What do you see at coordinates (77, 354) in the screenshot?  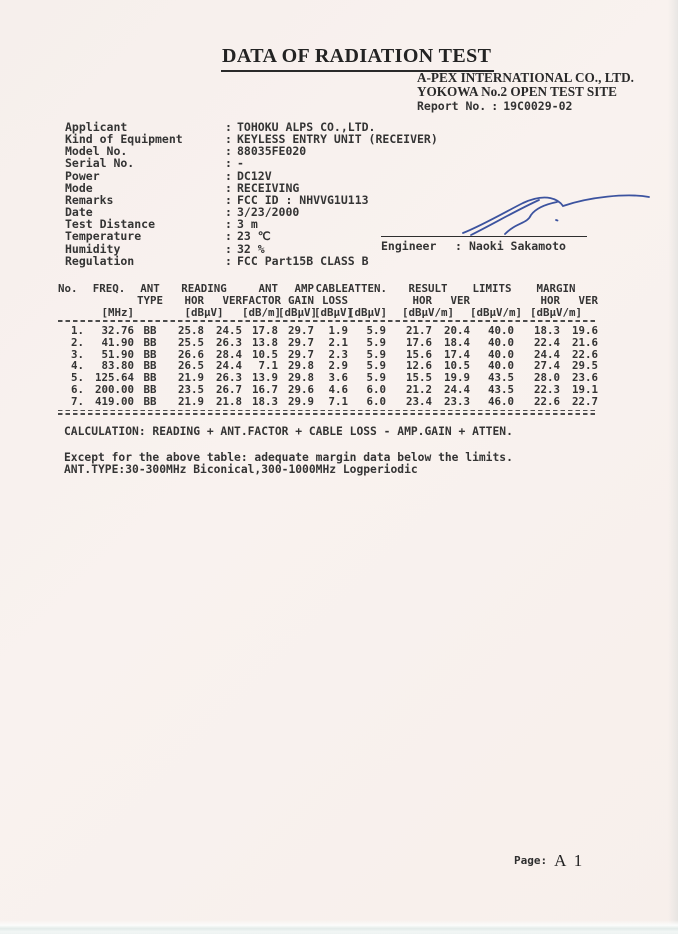 I see `cell-no: 3.` at bounding box center [77, 354].